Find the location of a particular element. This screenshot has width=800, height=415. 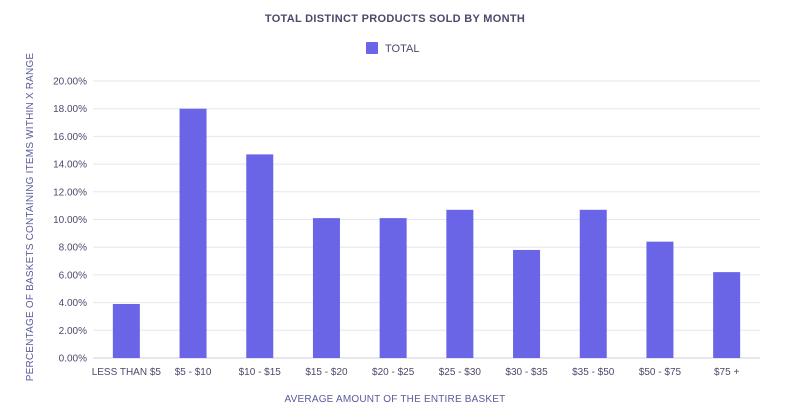

y-tick-label: 20.00% is located at coordinates (70, 82).